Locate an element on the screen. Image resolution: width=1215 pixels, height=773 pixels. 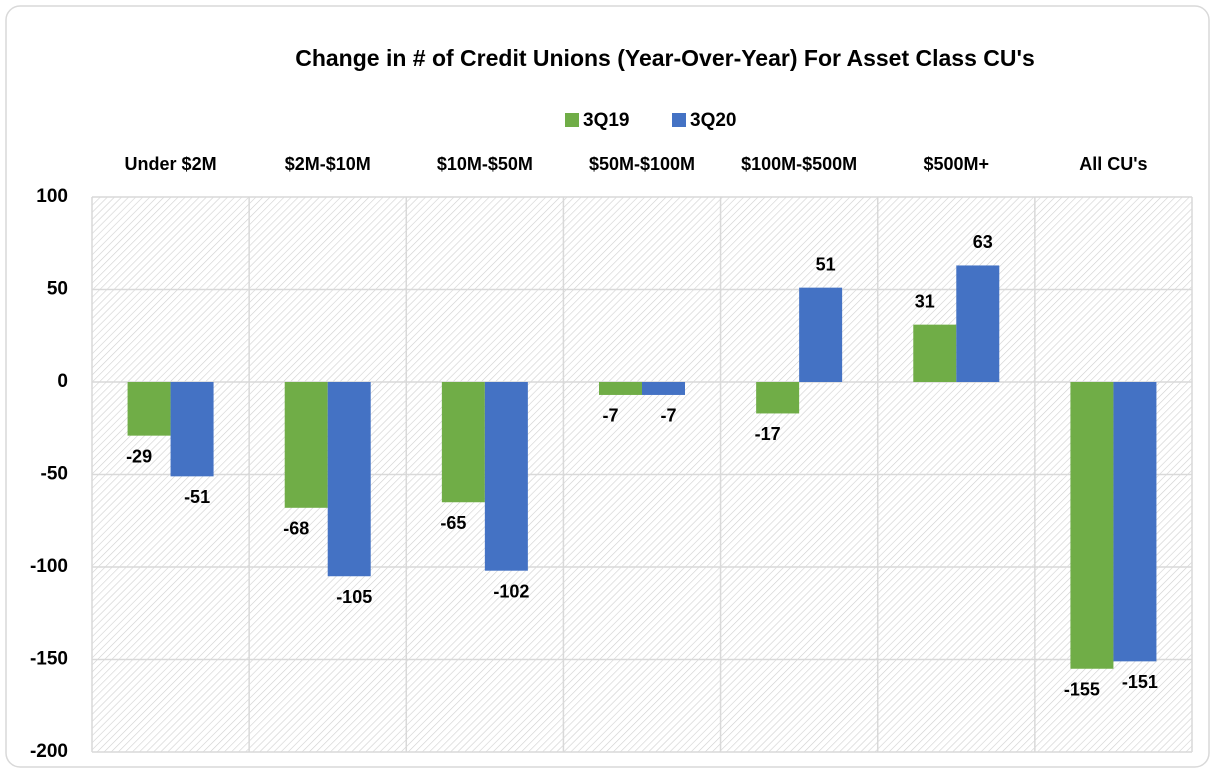
data-label: -29 is located at coordinates (139, 456).